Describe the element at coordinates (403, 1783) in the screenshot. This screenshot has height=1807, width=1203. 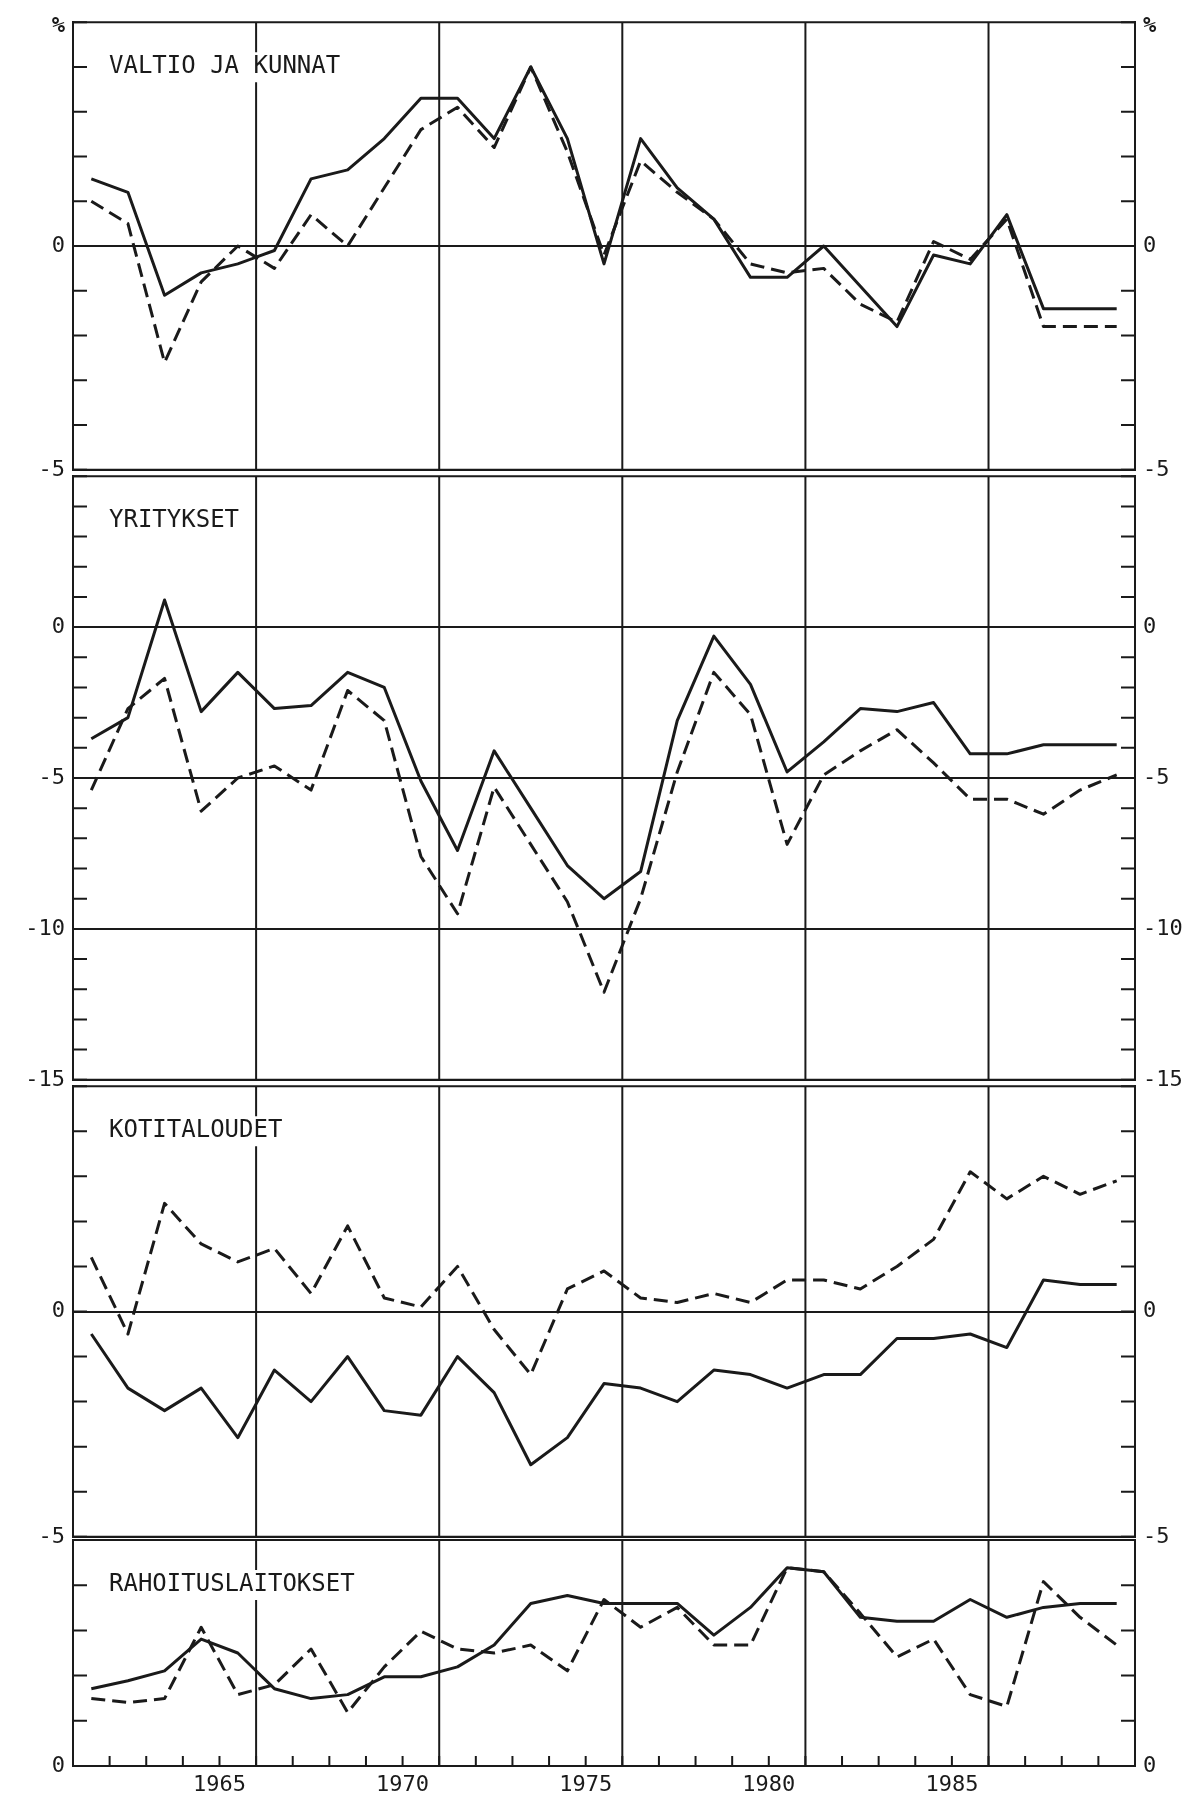
I see `x-tick-label: 1970` at that location.